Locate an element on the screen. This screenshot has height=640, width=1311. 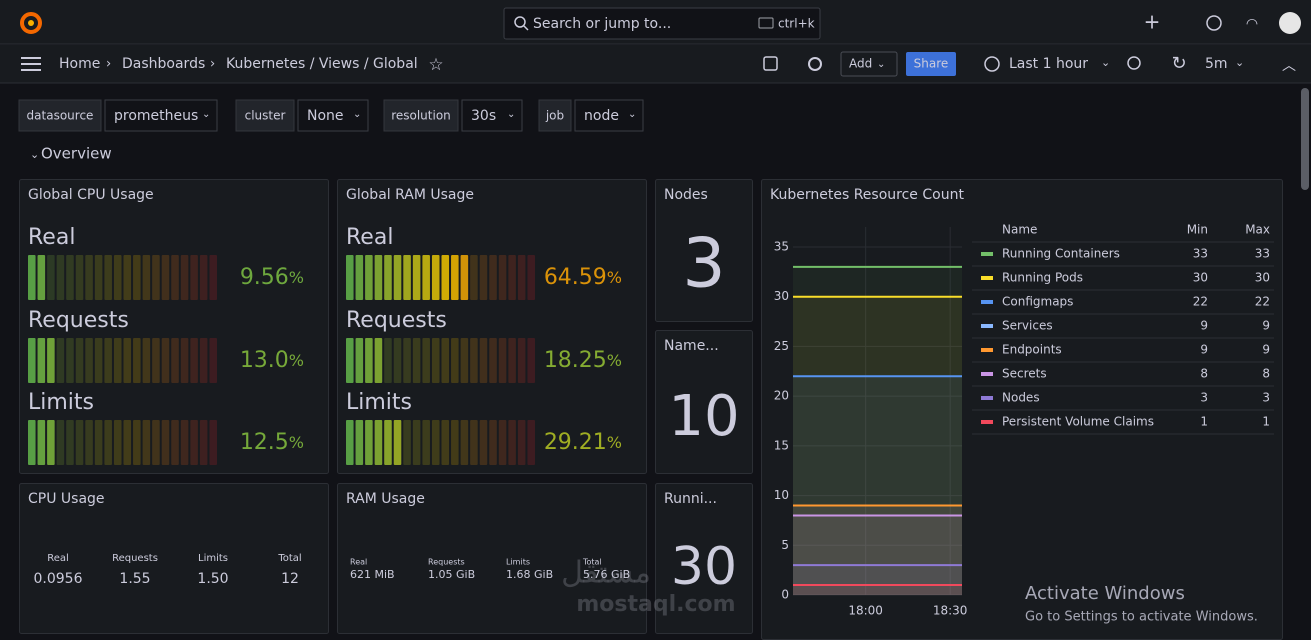
add-button is located at coordinates (869, 64).